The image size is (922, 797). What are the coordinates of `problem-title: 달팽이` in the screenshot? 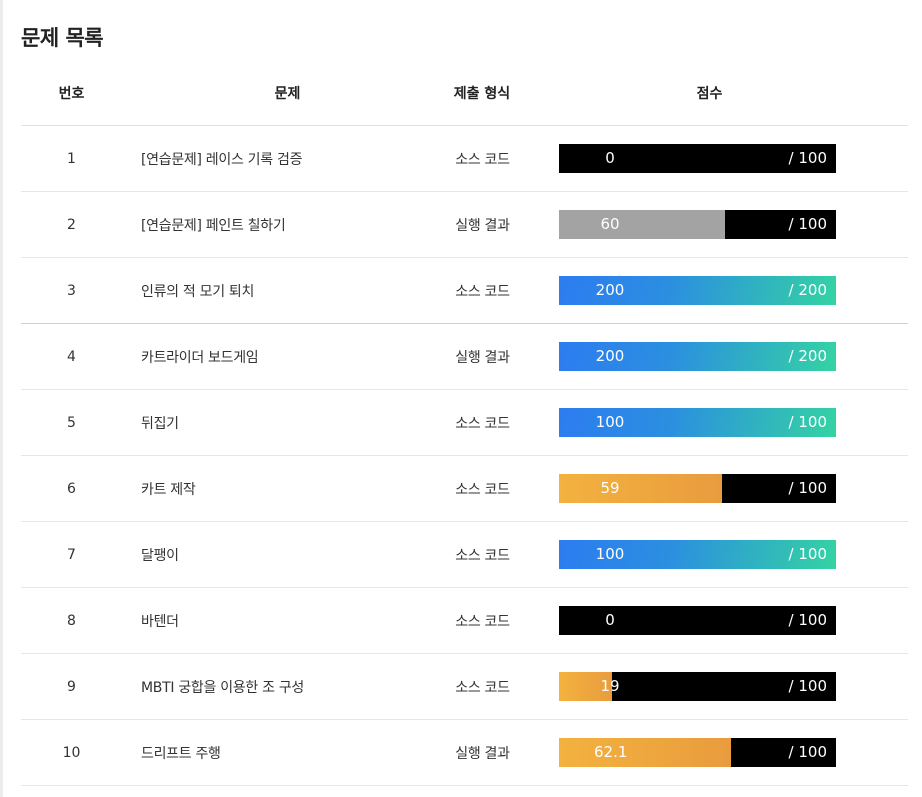 It's located at (160, 555).